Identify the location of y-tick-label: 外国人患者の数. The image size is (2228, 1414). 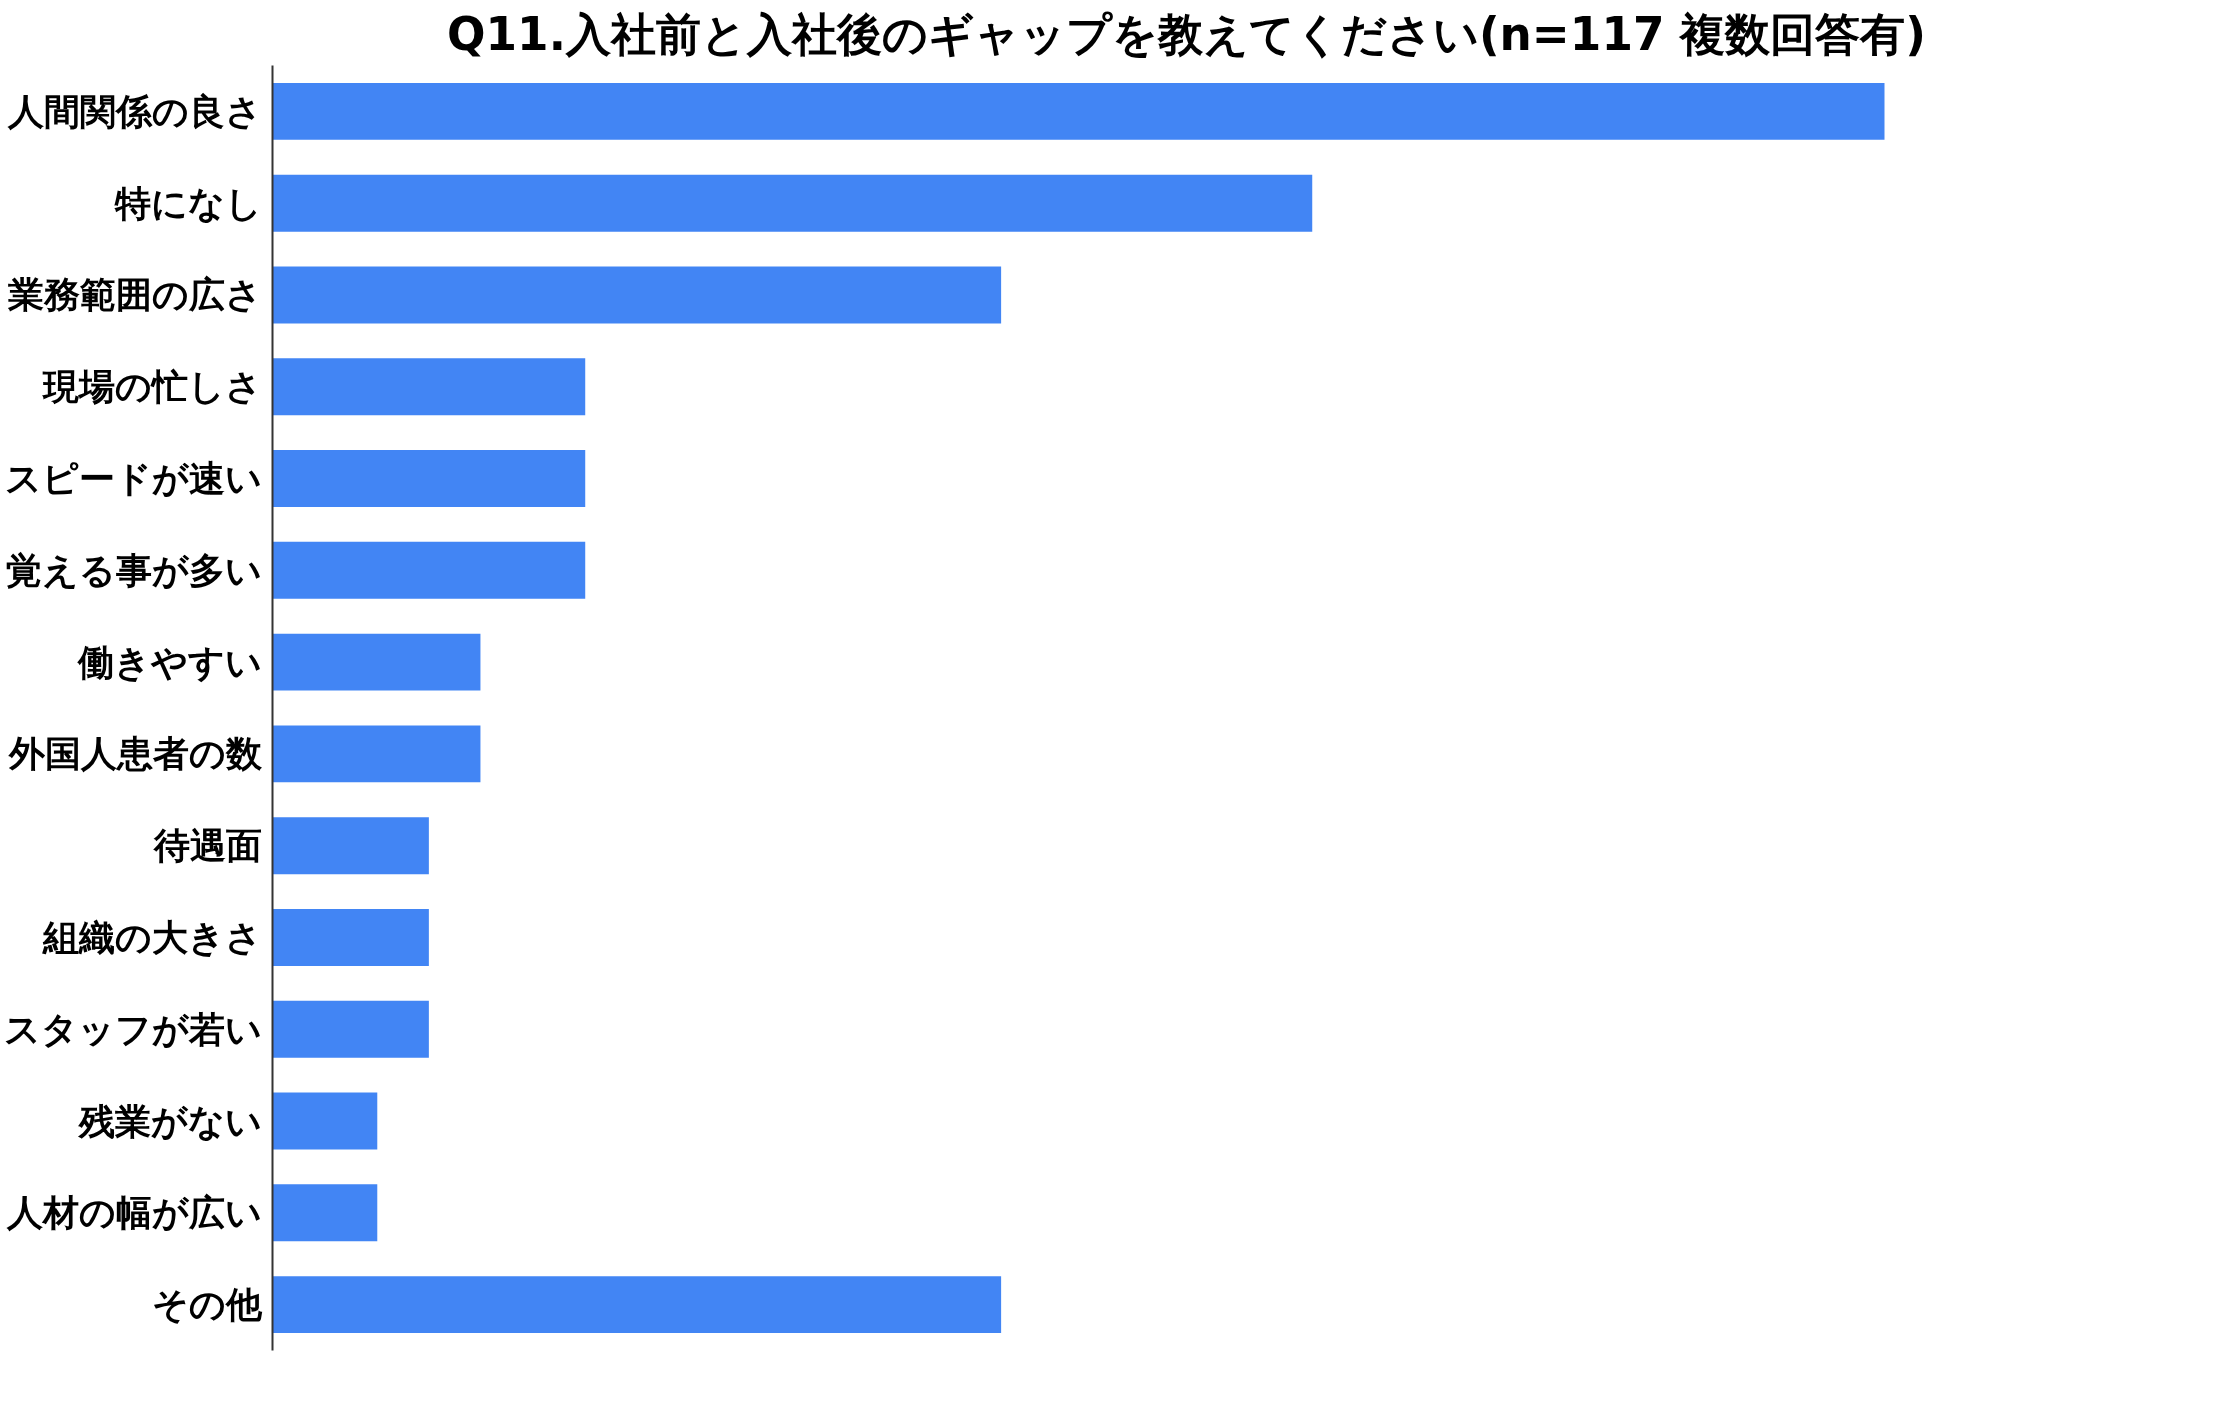
(135, 754).